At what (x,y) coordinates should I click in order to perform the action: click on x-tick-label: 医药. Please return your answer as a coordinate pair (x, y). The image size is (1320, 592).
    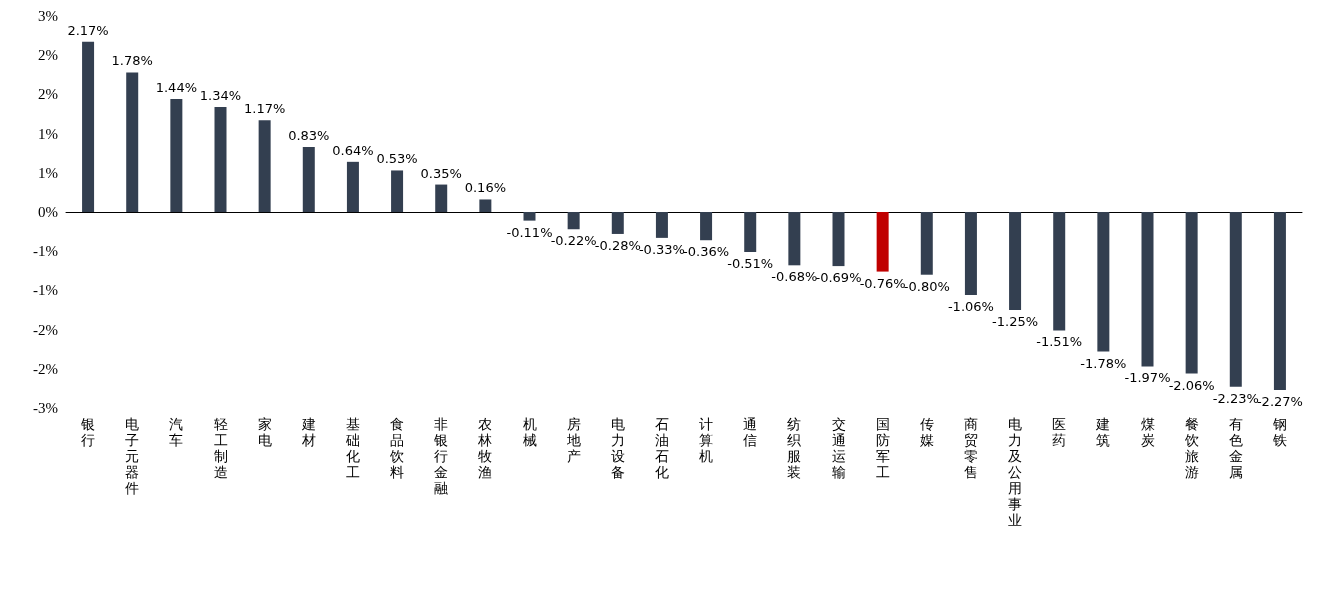
    Looking at the image, I should click on (1059, 432).